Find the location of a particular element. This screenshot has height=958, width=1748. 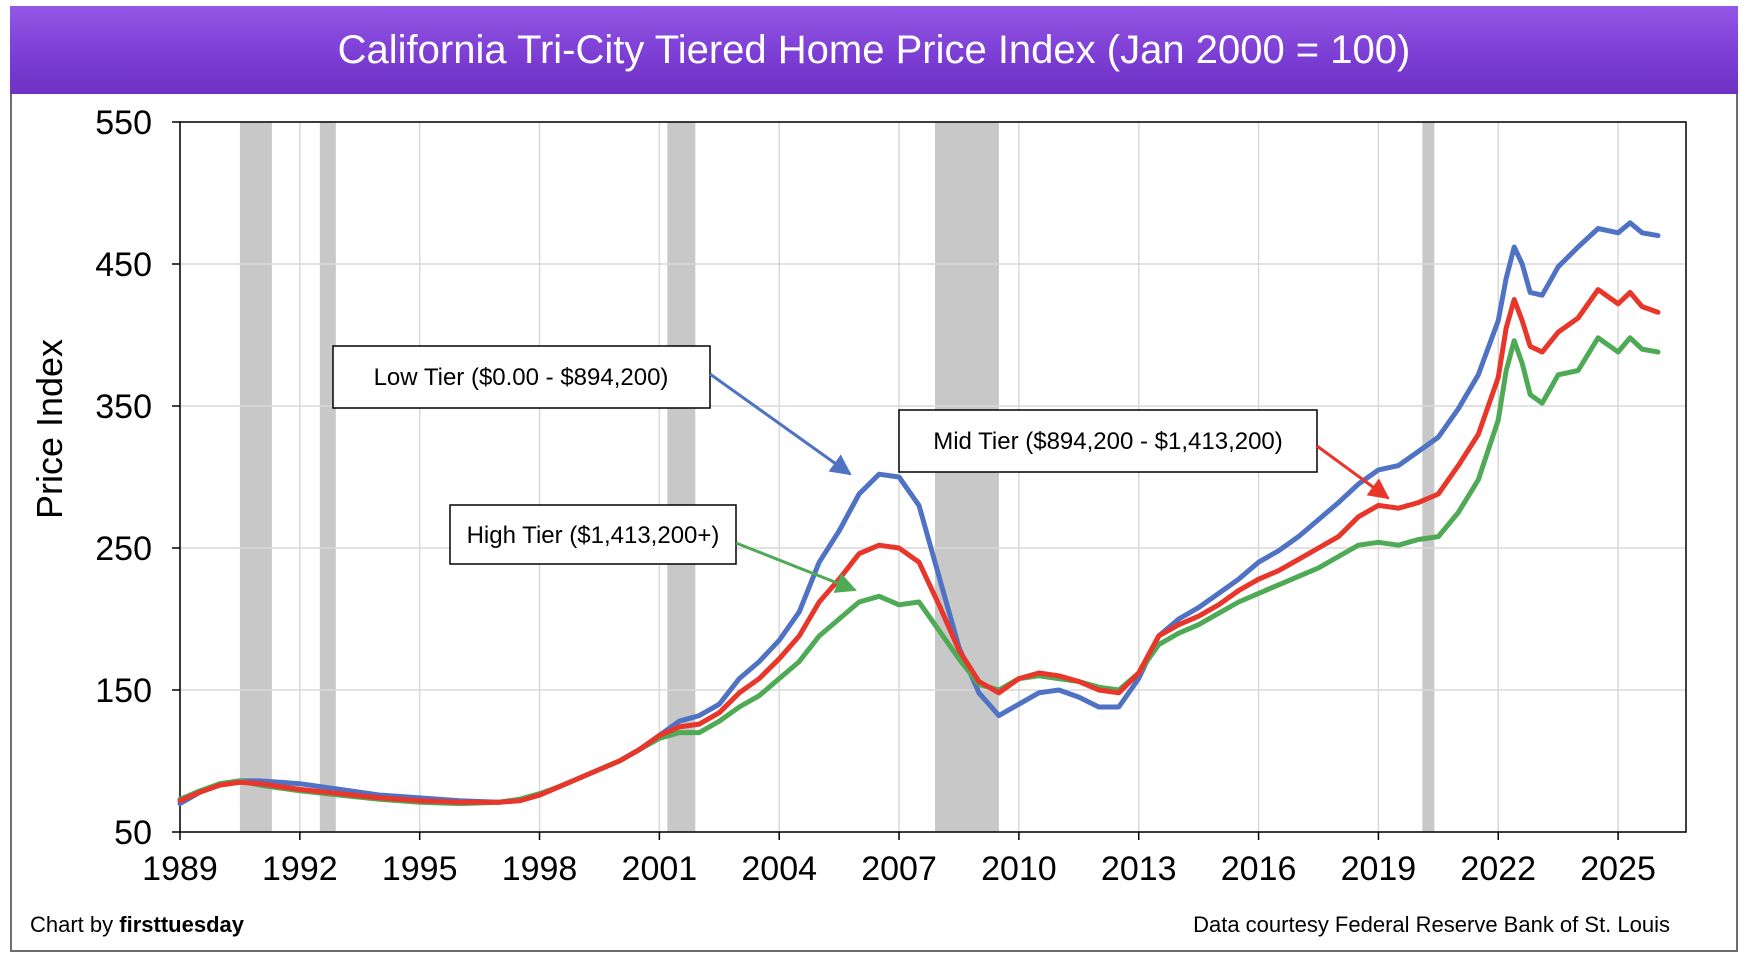

y-tick-label-50: 50 is located at coordinates (133, 833).